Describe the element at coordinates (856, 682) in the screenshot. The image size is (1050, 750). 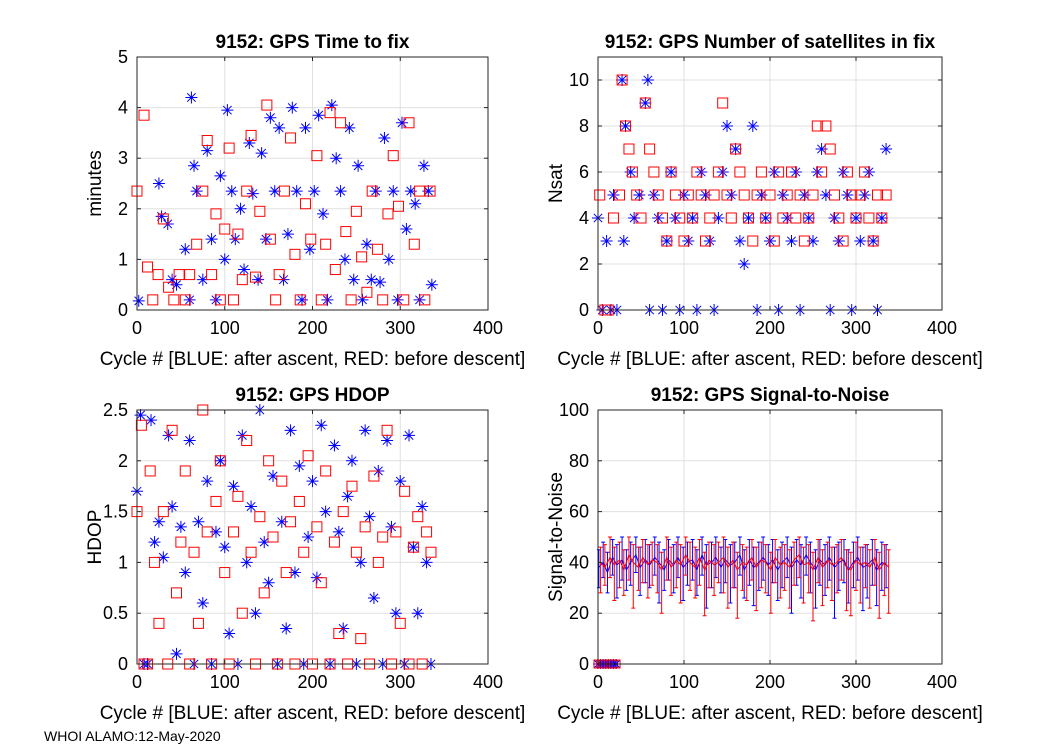
I see `x-tick-label: 300` at that location.